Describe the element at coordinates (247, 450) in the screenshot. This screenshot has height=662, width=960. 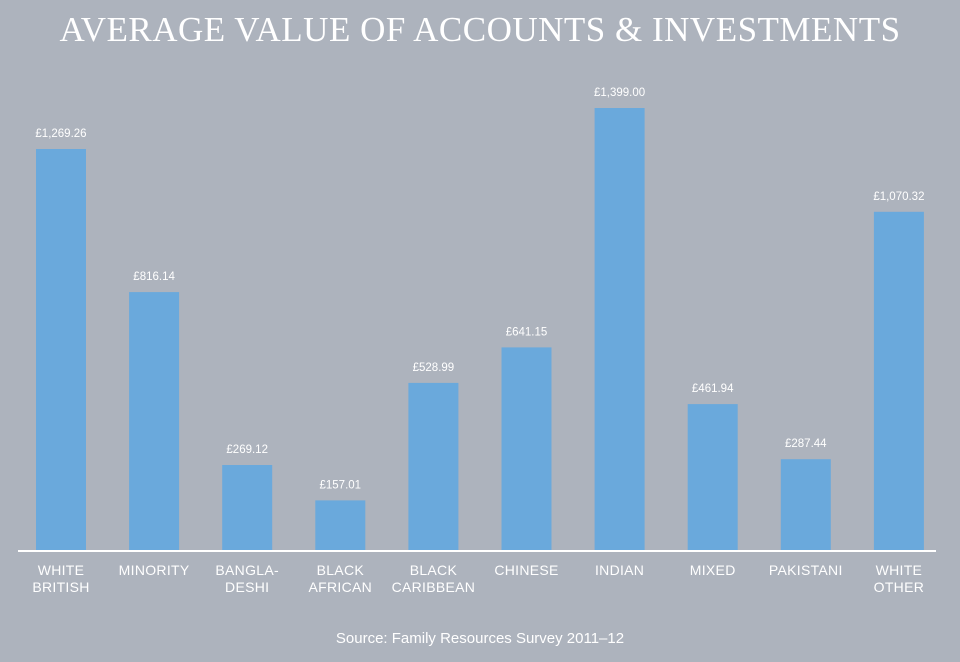
I see `bar-value-label: £269.12` at that location.